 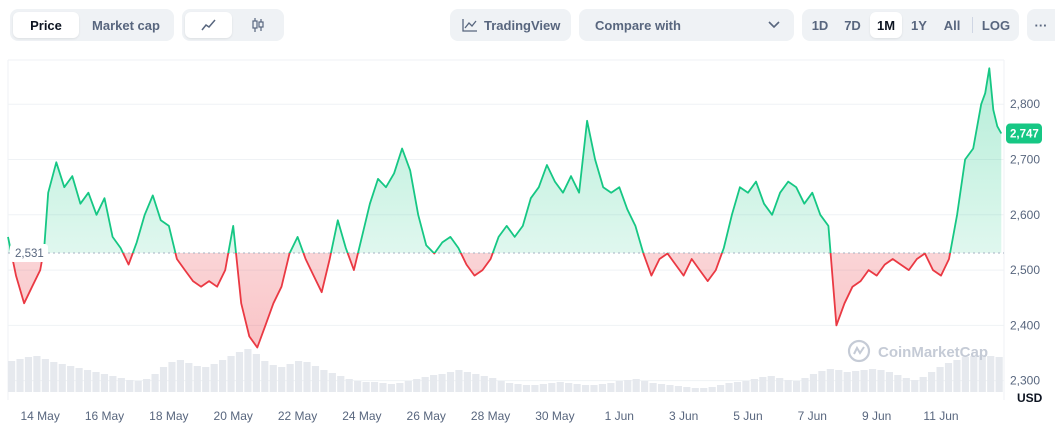 I want to click on watermark-text: CoinMarketCap, so click(x=933, y=352).